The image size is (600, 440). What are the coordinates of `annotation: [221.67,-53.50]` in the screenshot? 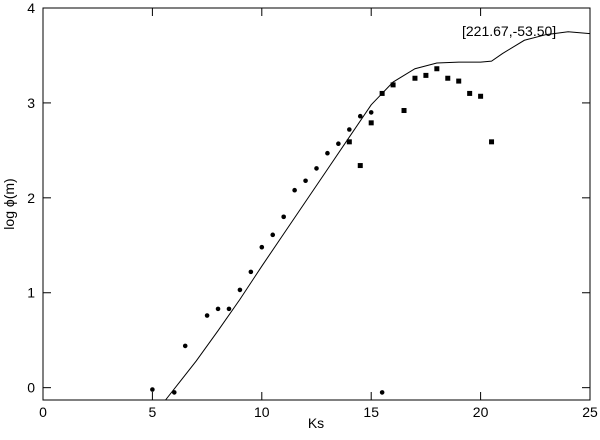 It's located at (509, 31).